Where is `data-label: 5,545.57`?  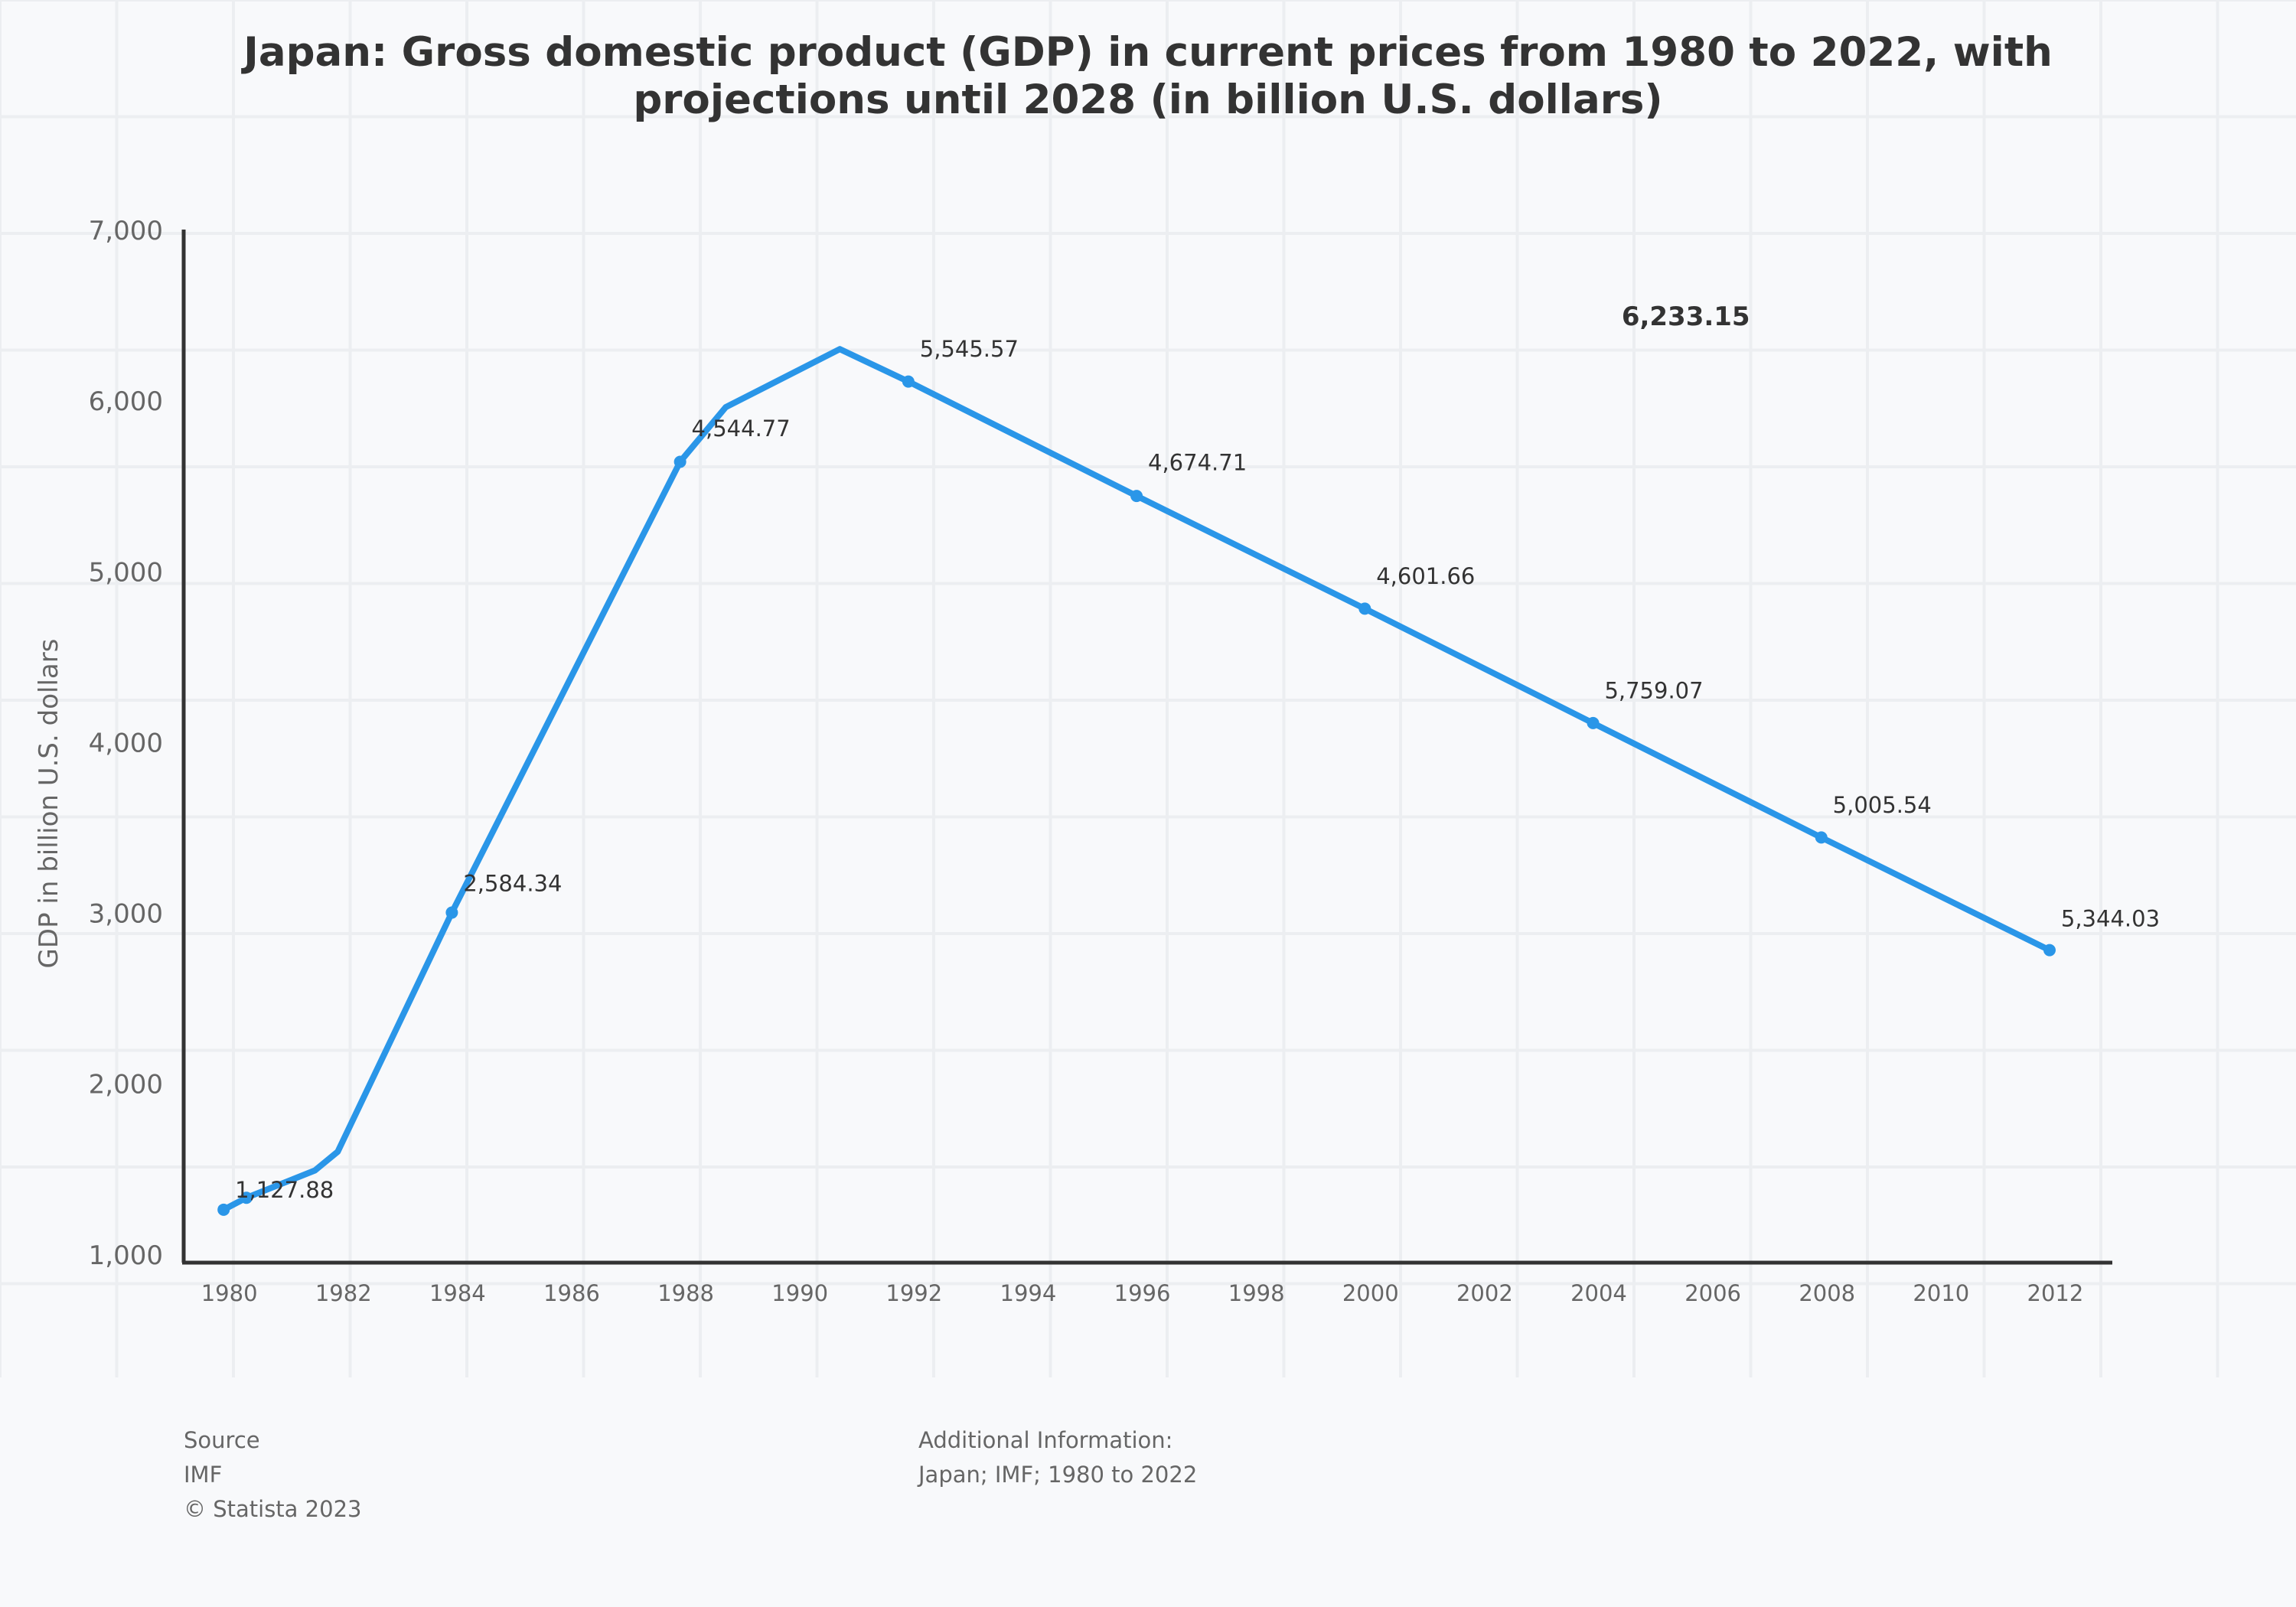
data-label: 5,545.57 is located at coordinates (969, 349).